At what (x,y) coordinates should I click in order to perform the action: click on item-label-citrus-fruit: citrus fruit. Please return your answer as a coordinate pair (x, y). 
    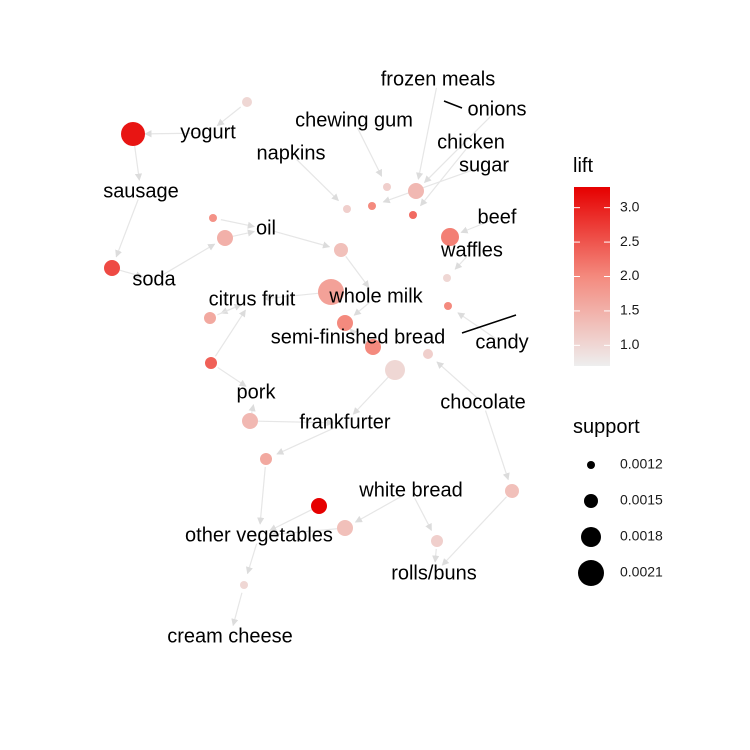
    Looking at the image, I should click on (252, 299).